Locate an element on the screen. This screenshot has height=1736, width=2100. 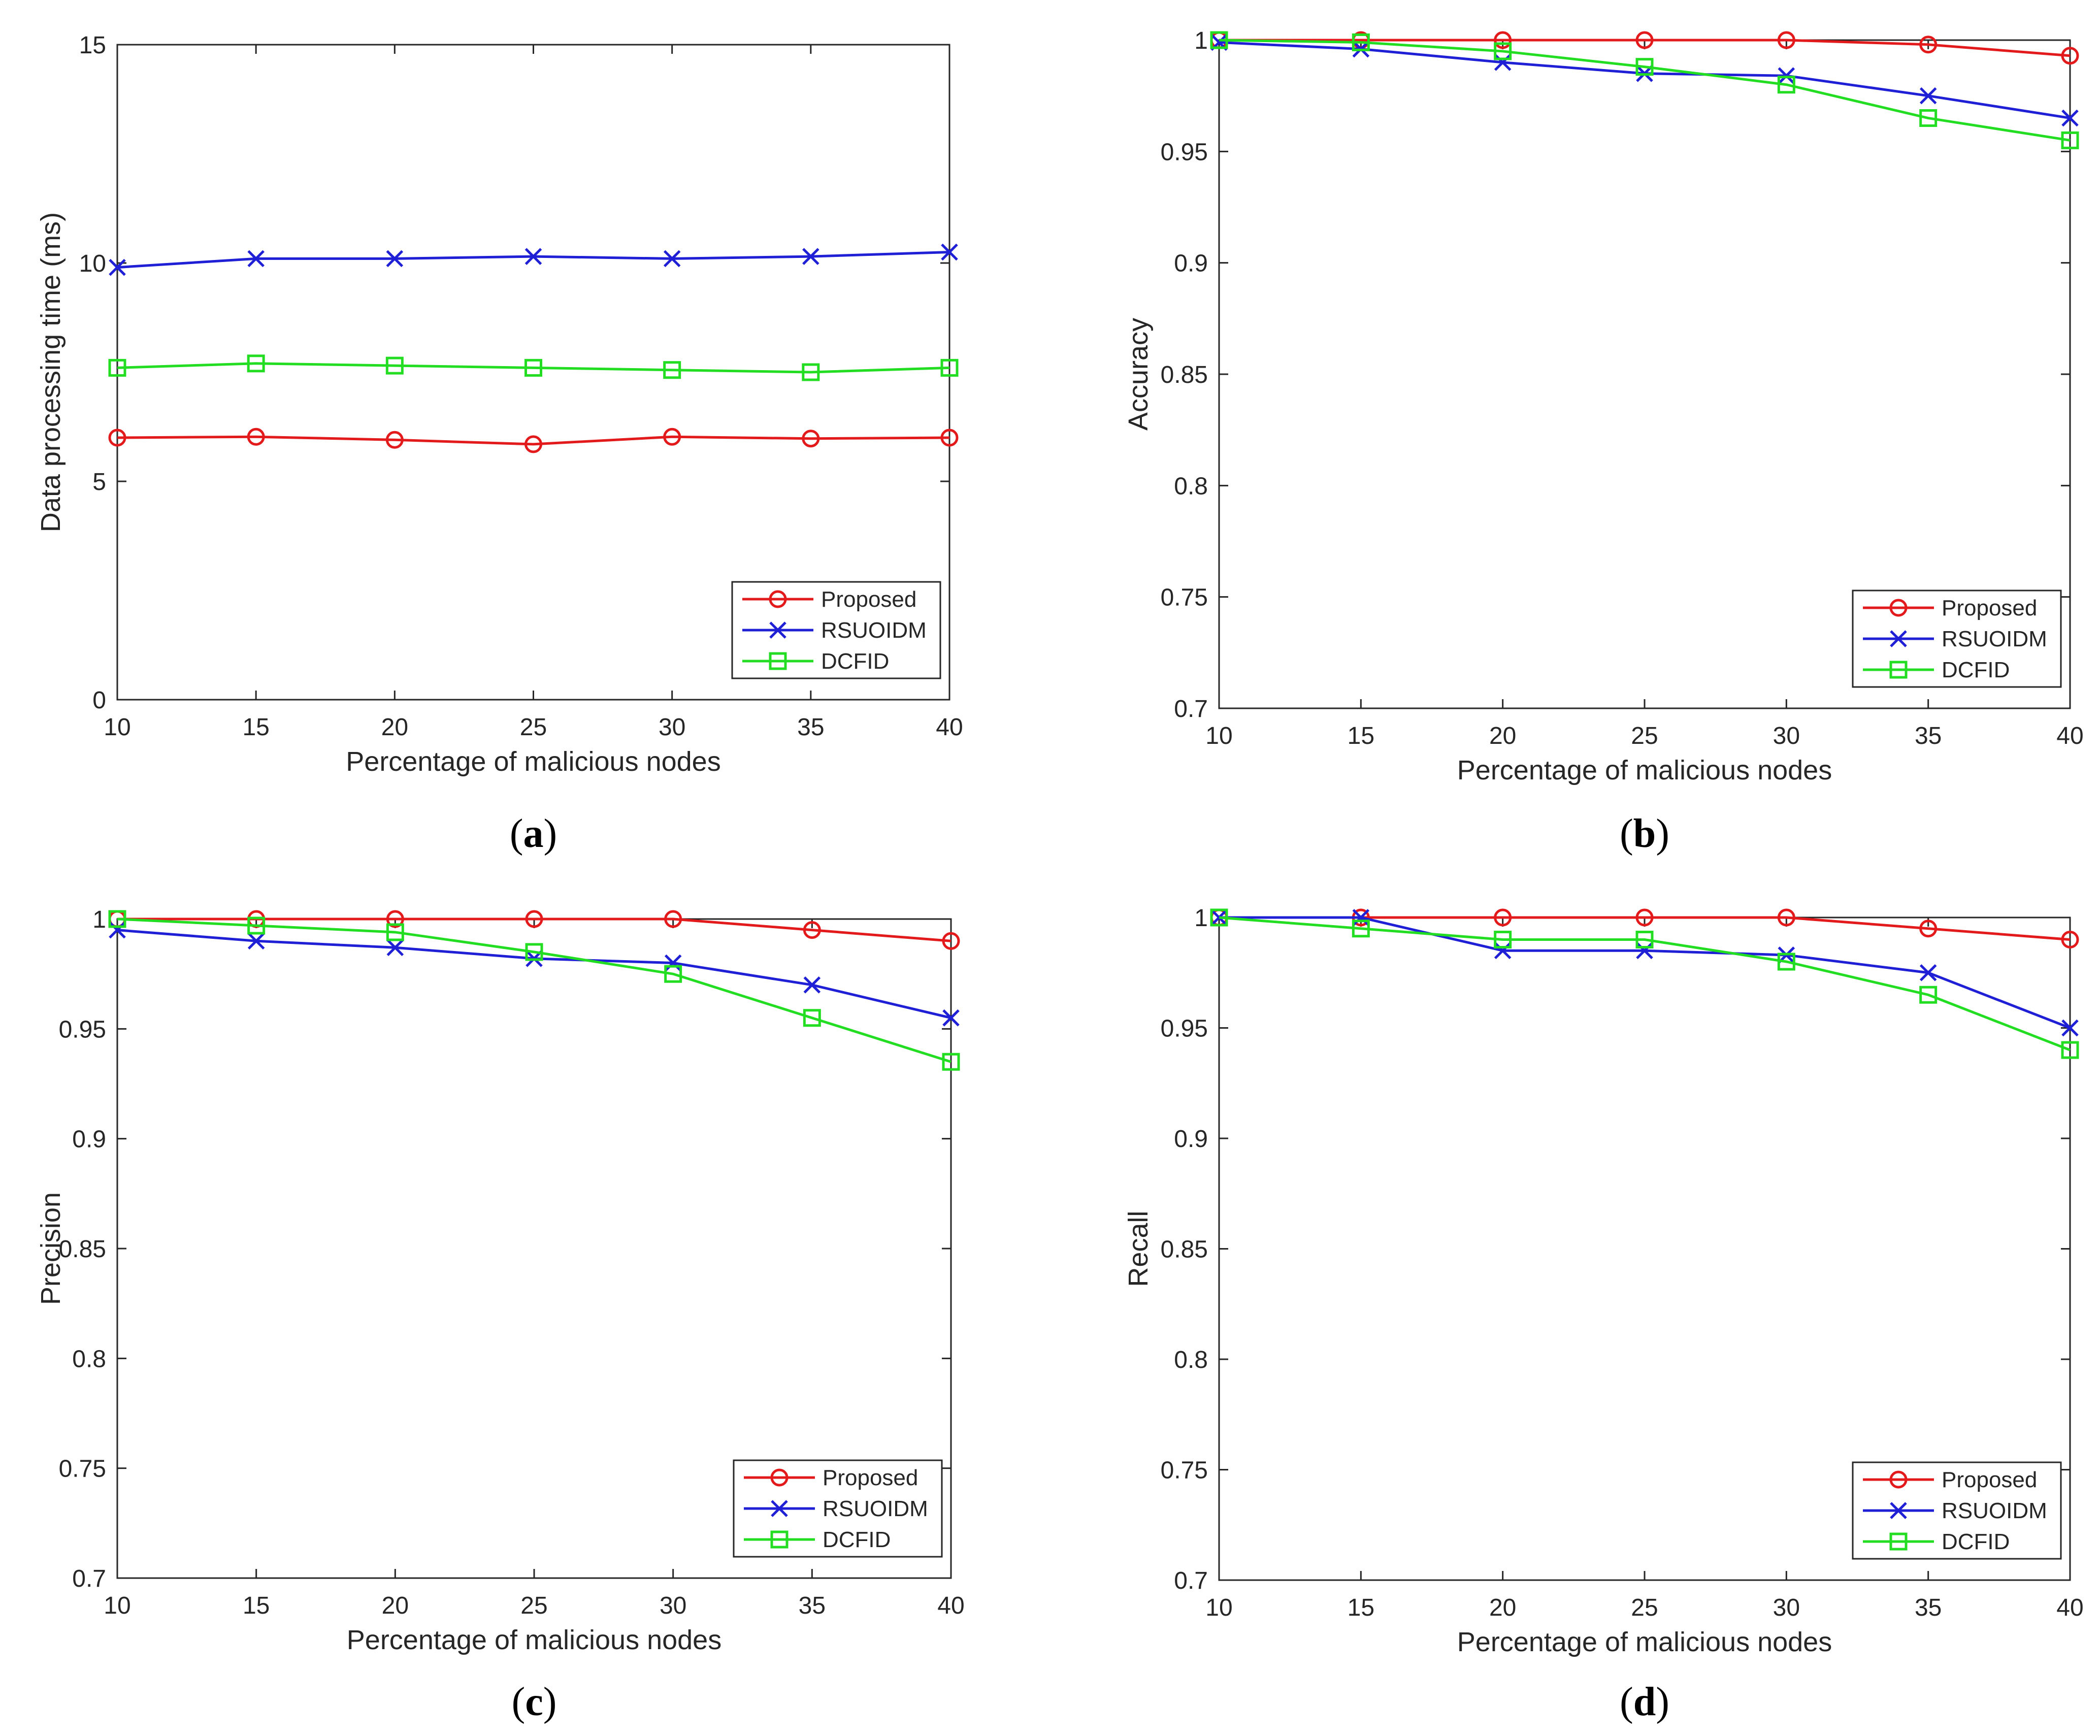
panel-caption: (d) is located at coordinates (1644, 1702).